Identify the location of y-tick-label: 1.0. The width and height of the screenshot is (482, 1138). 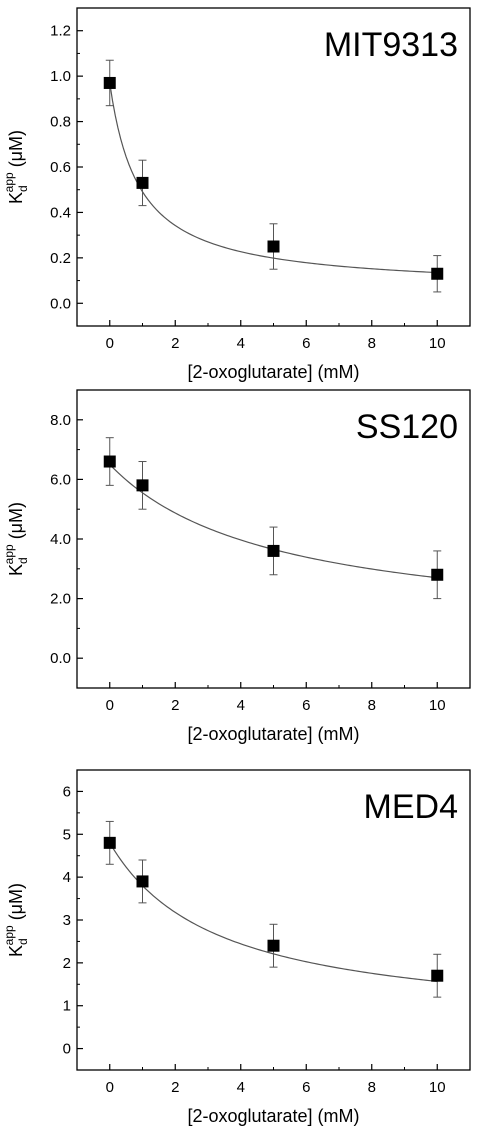
(60, 76).